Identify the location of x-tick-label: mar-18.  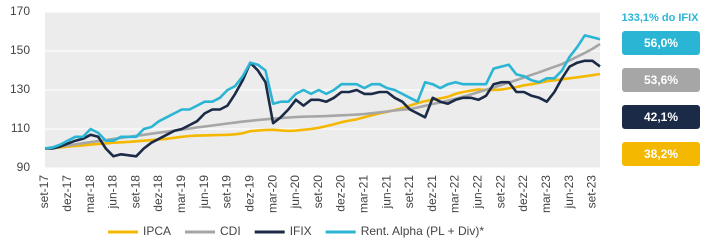
(90, 194).